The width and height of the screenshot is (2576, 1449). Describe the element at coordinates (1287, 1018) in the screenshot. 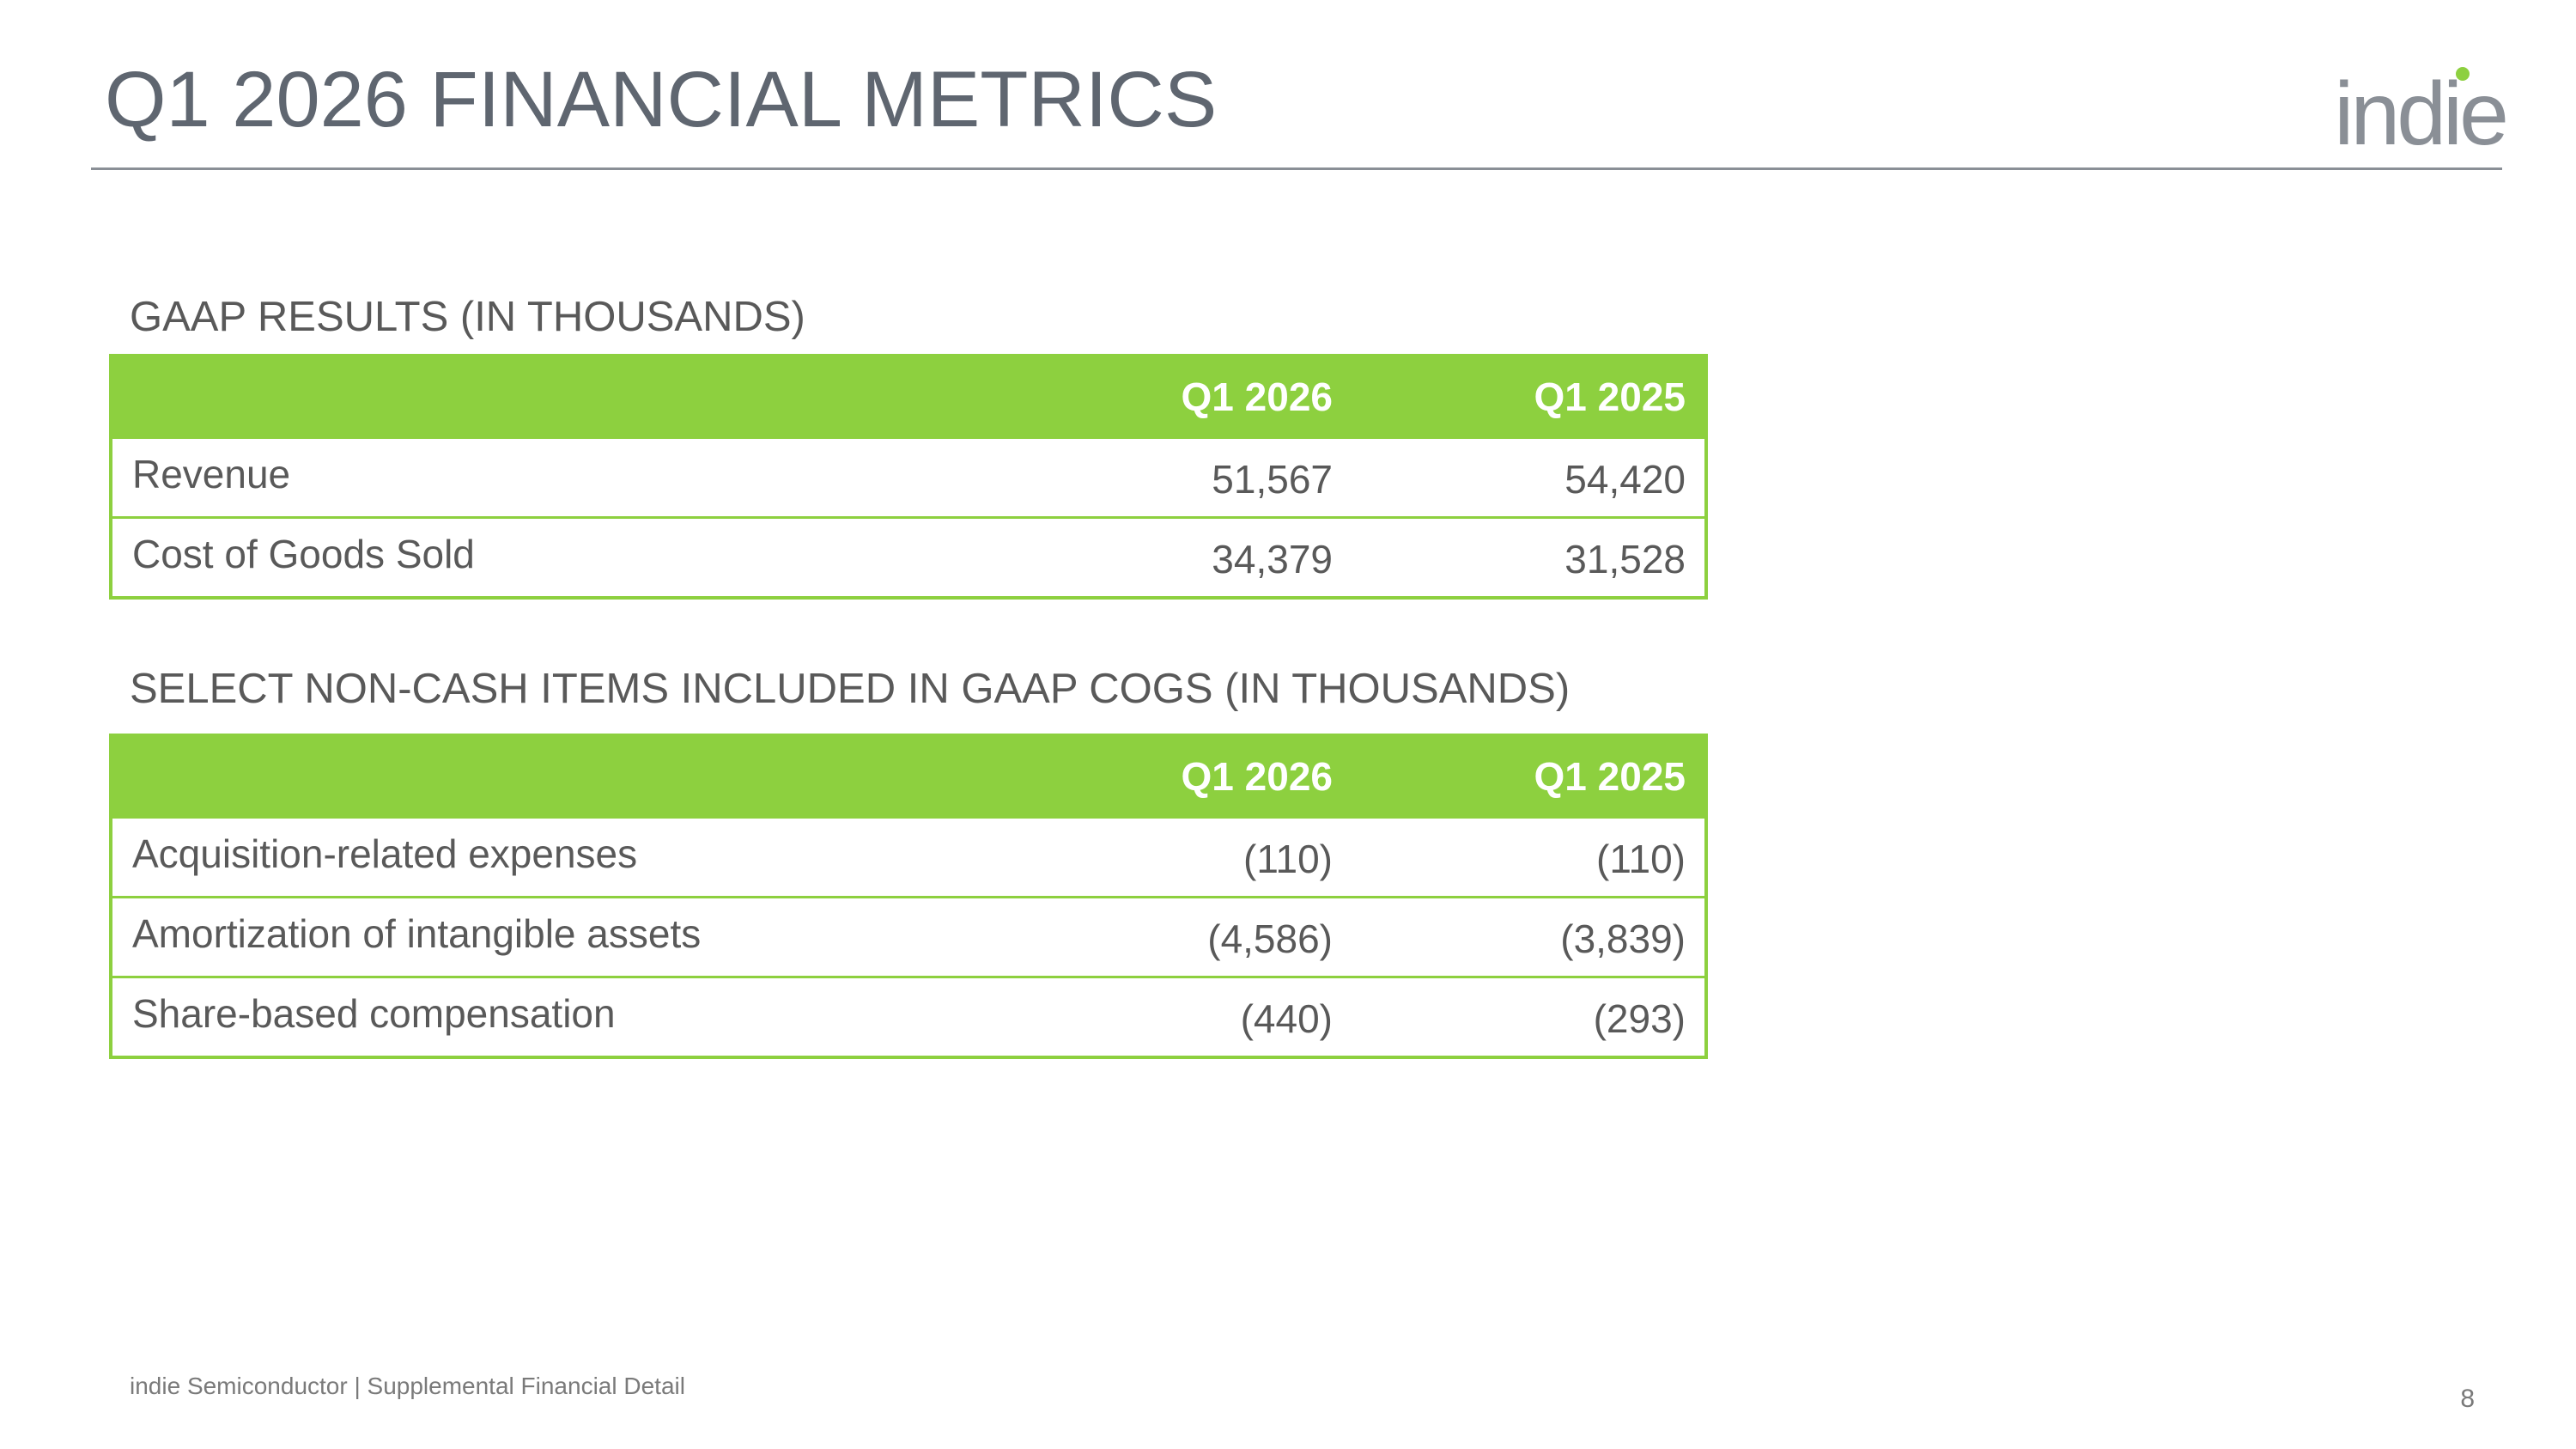

I see `share-based-q1-2026: (440)` at that location.